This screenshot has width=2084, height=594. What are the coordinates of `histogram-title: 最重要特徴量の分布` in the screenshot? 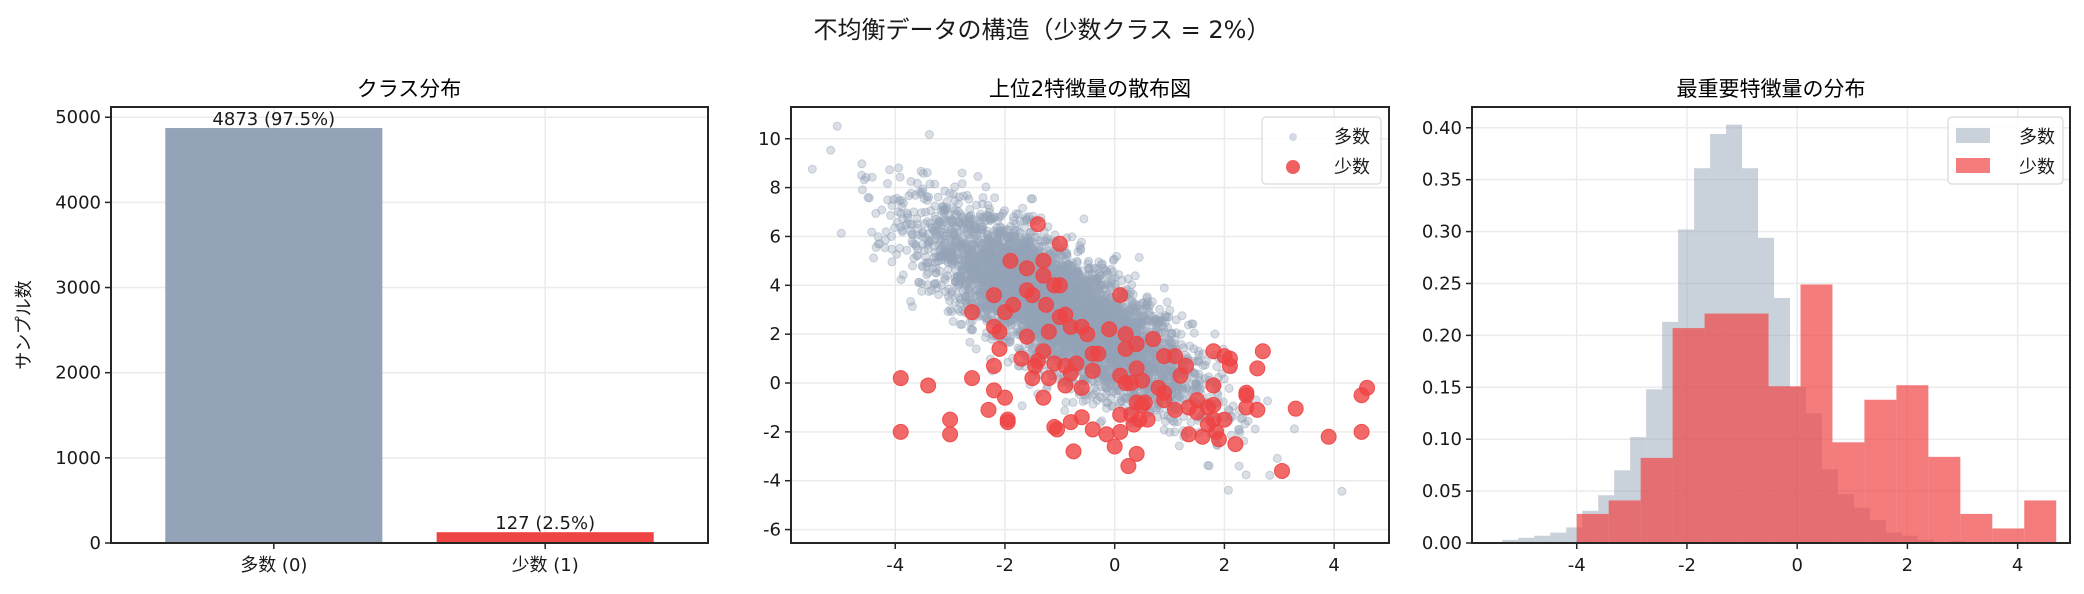 It's located at (1771, 89).